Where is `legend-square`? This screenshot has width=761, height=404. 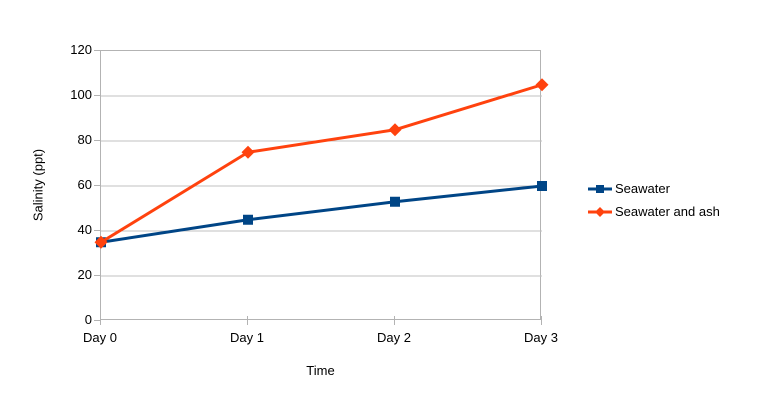 legend-square is located at coordinates (600, 188).